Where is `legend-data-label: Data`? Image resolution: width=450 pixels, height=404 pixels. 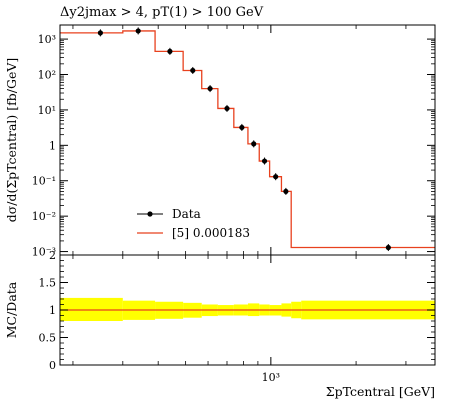 legend-data-label: Data is located at coordinates (186, 214).